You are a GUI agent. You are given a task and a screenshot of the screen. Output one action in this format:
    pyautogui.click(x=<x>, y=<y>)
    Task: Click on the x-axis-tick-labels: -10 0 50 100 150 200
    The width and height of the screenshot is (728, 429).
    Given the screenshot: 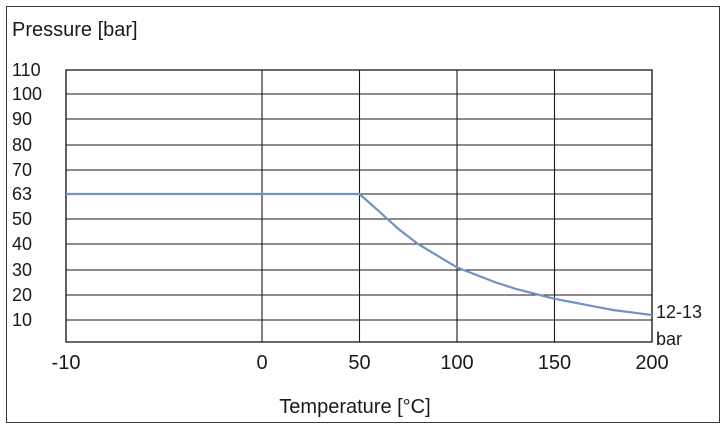 What is the action you would take?
    pyautogui.click(x=360, y=363)
    